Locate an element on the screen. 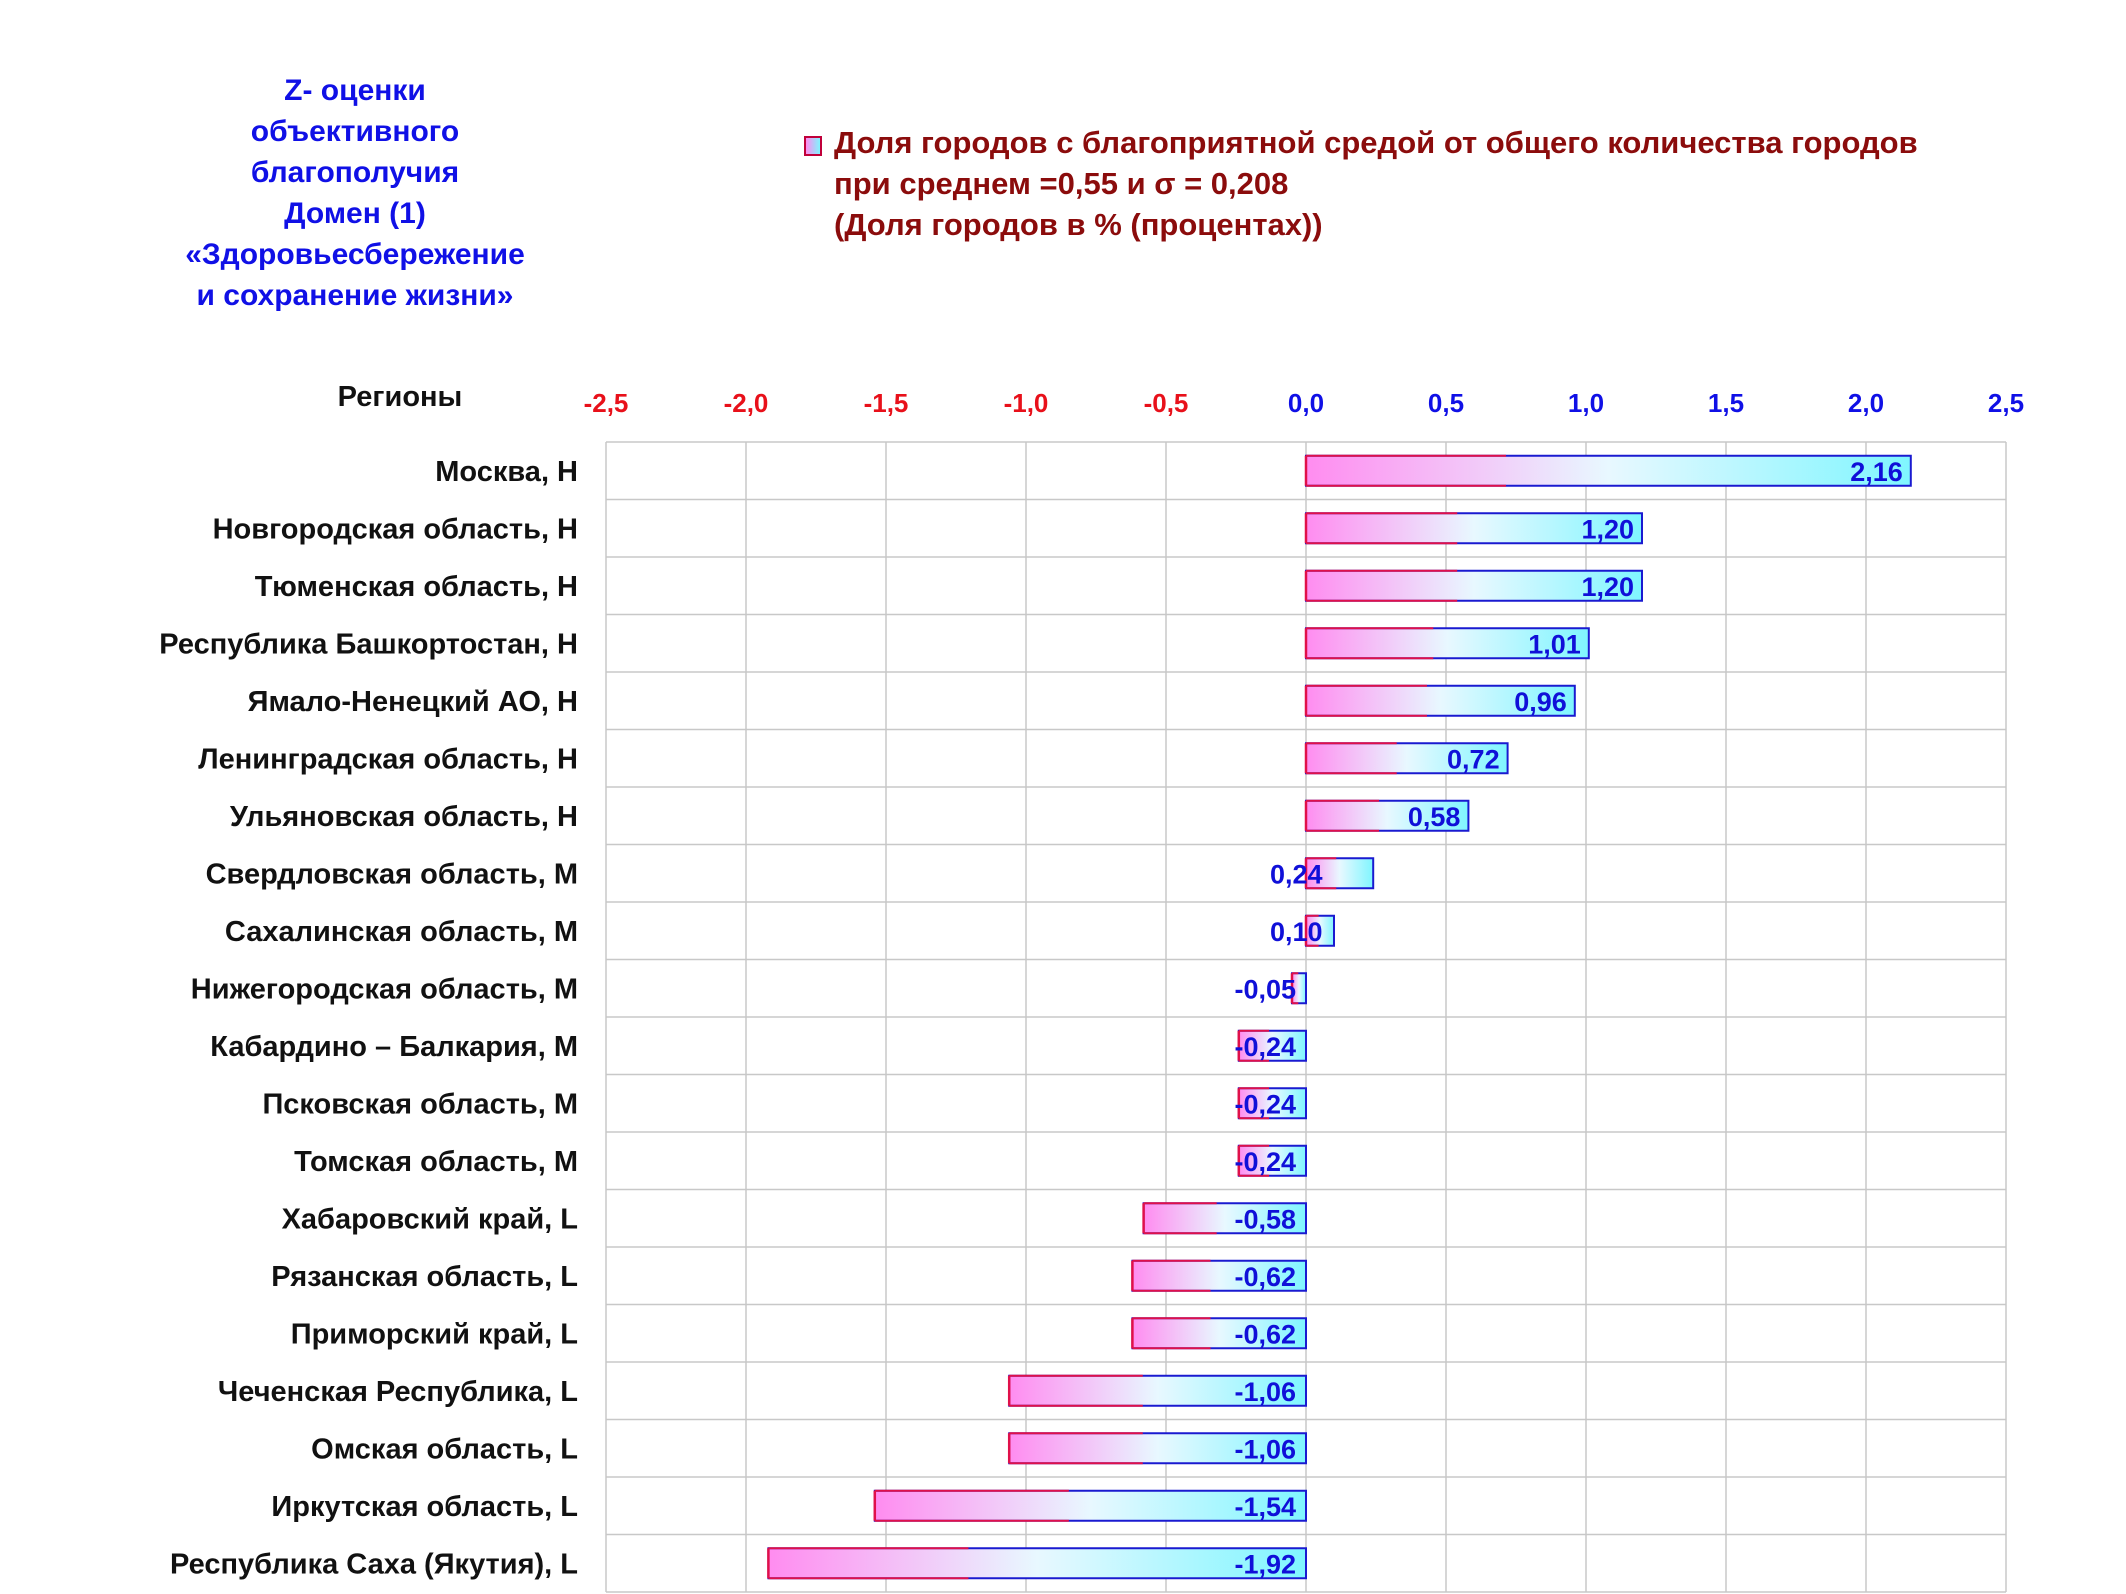 Image resolution: width=2126 pixels, height=1594 pixels. legend-line: при среднем =0,55 и σ = 0,208 is located at coordinates (1061, 183).